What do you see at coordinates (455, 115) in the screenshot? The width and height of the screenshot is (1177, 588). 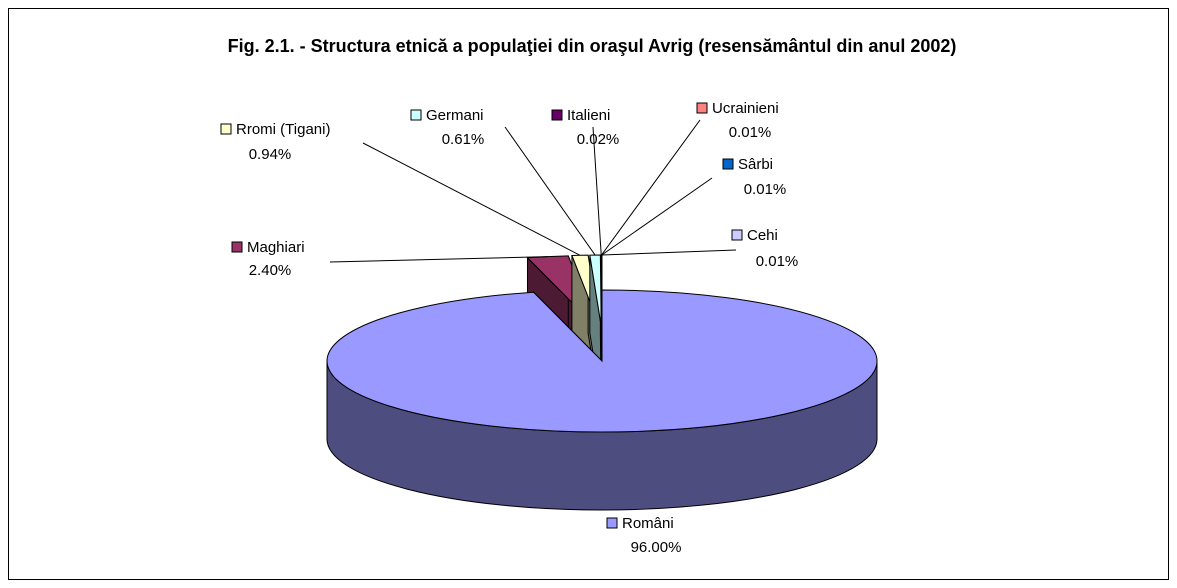 I see `category-label: Germani` at bounding box center [455, 115].